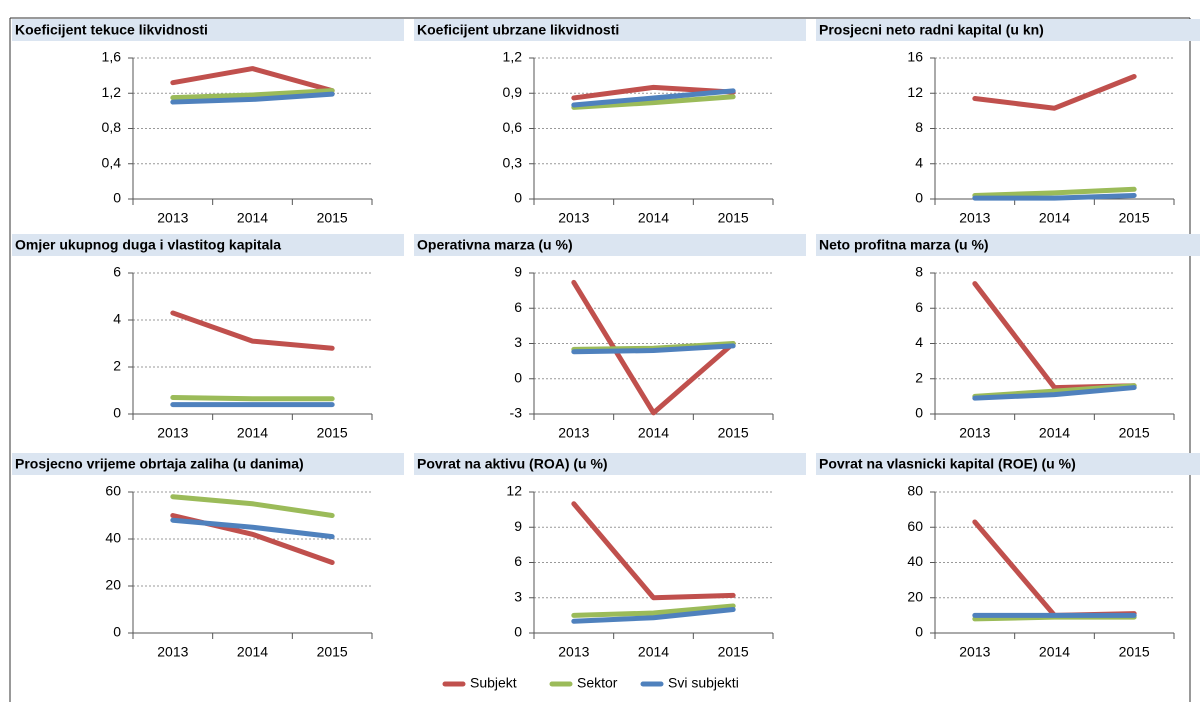 Image resolution: width=1200 pixels, height=702 pixels. Describe the element at coordinates (947, 464) in the screenshot. I see `chart-title: Povrat na vlasnicki kapital (ROE) (u %)` at that location.